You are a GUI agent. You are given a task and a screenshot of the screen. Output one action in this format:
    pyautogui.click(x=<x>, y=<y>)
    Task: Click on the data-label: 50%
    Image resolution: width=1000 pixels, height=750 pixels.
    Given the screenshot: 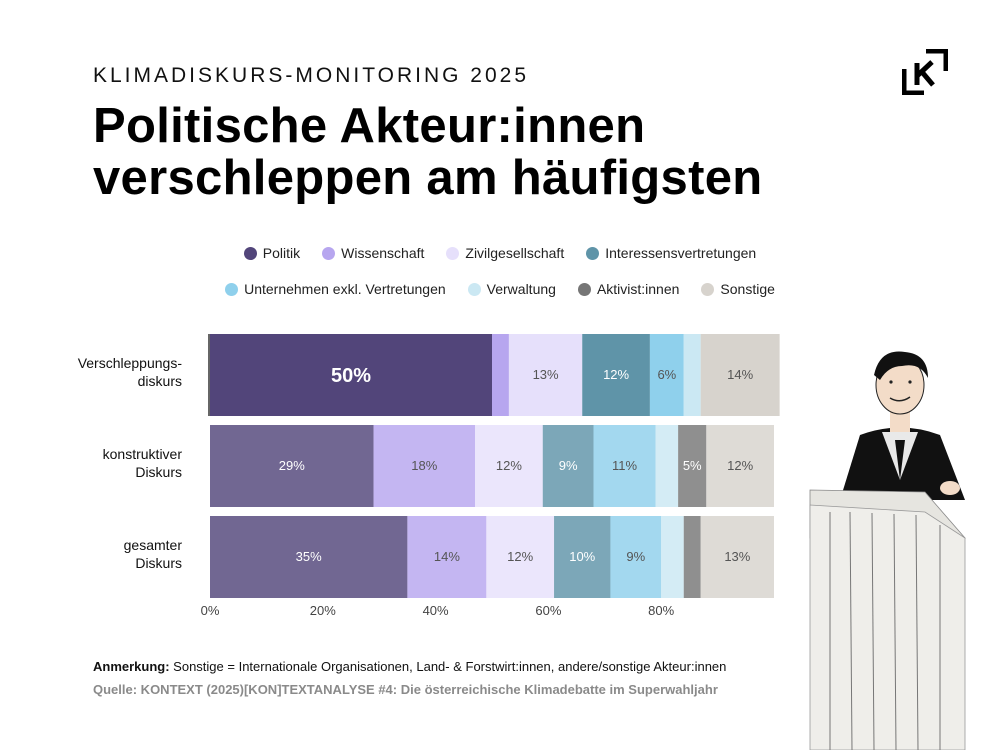 What is the action you would take?
    pyautogui.click(x=351, y=376)
    